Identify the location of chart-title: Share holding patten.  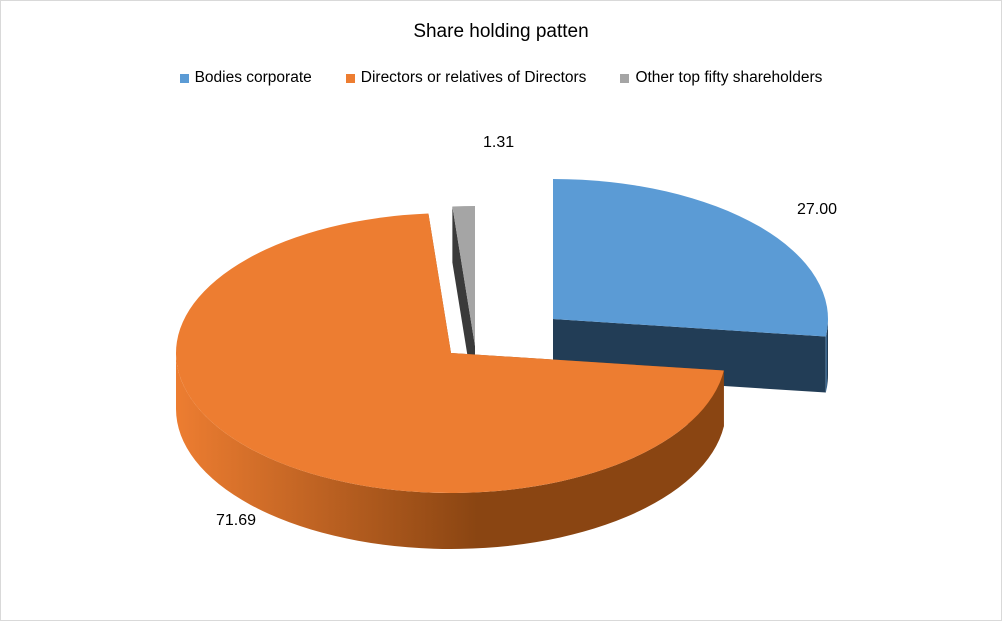
(501, 31).